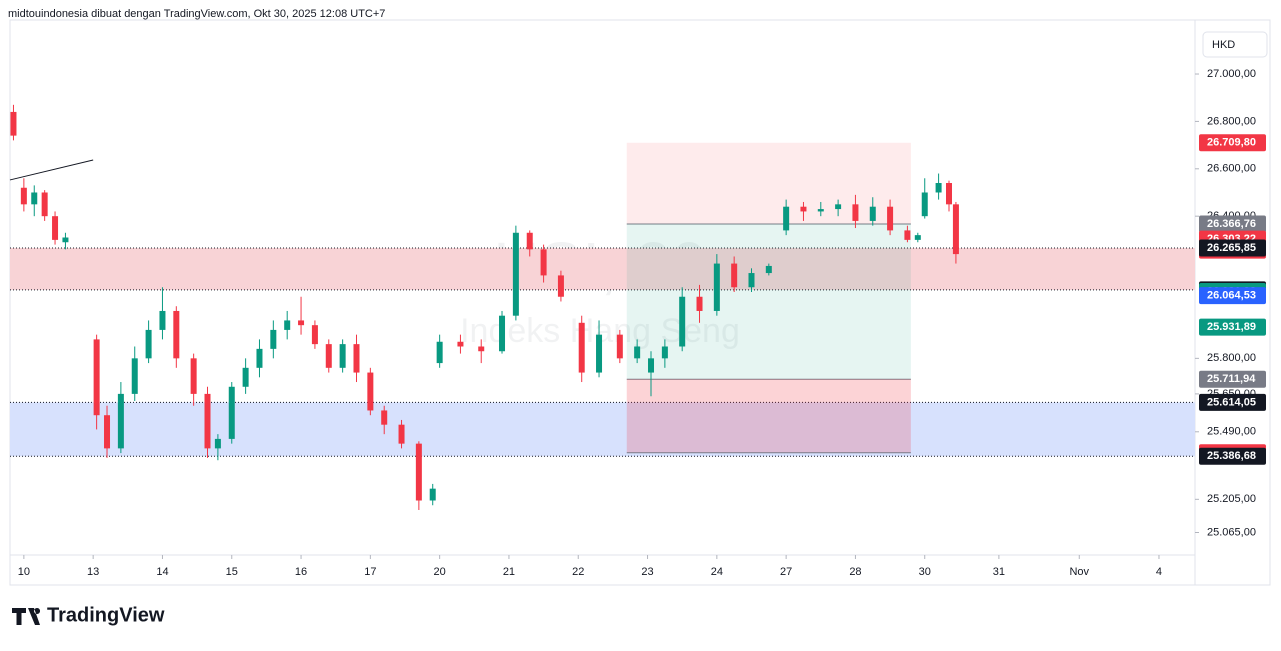 This screenshot has width=1281, height=651. Describe the element at coordinates (26, 616) in the screenshot. I see `logo-icon` at that location.